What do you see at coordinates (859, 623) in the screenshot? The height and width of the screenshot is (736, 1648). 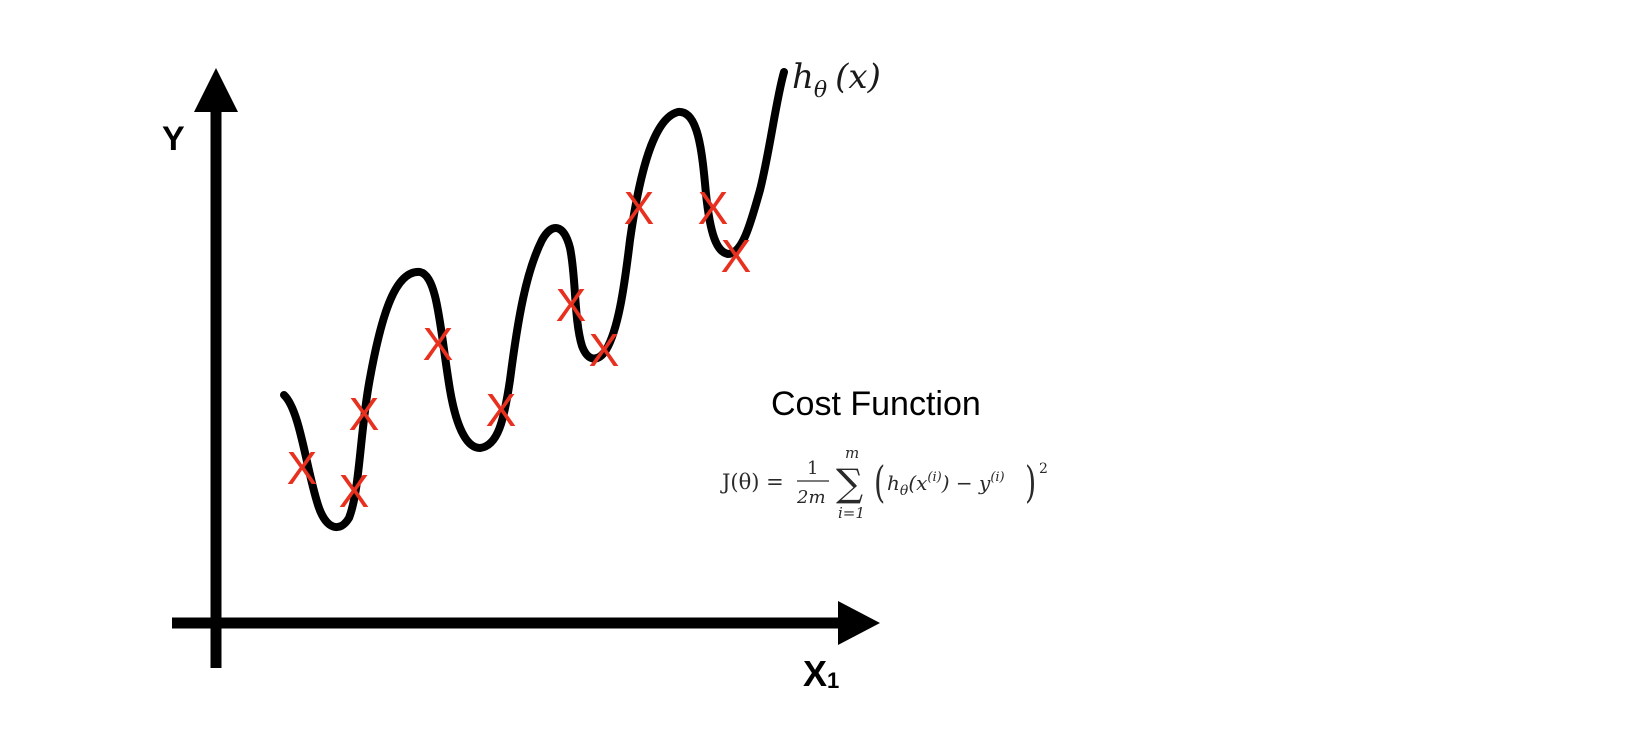 I see `x-axis-arrowhead` at bounding box center [859, 623].